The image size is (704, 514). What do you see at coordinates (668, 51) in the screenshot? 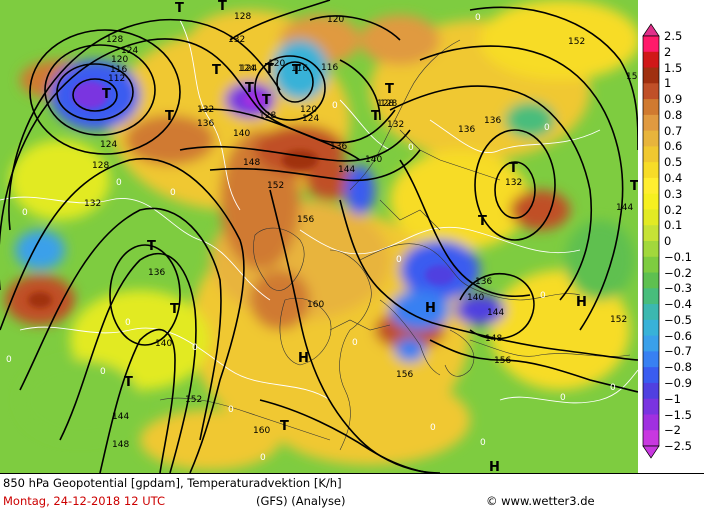
I see `legend-label: 2` at bounding box center [668, 51].